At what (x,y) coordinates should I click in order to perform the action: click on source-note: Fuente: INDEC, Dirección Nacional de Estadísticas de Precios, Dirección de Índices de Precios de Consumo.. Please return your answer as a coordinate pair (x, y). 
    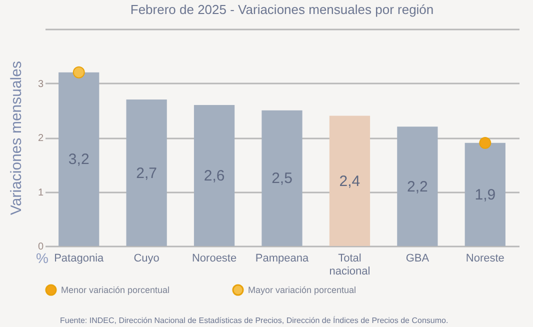
    Looking at the image, I should click on (254, 320).